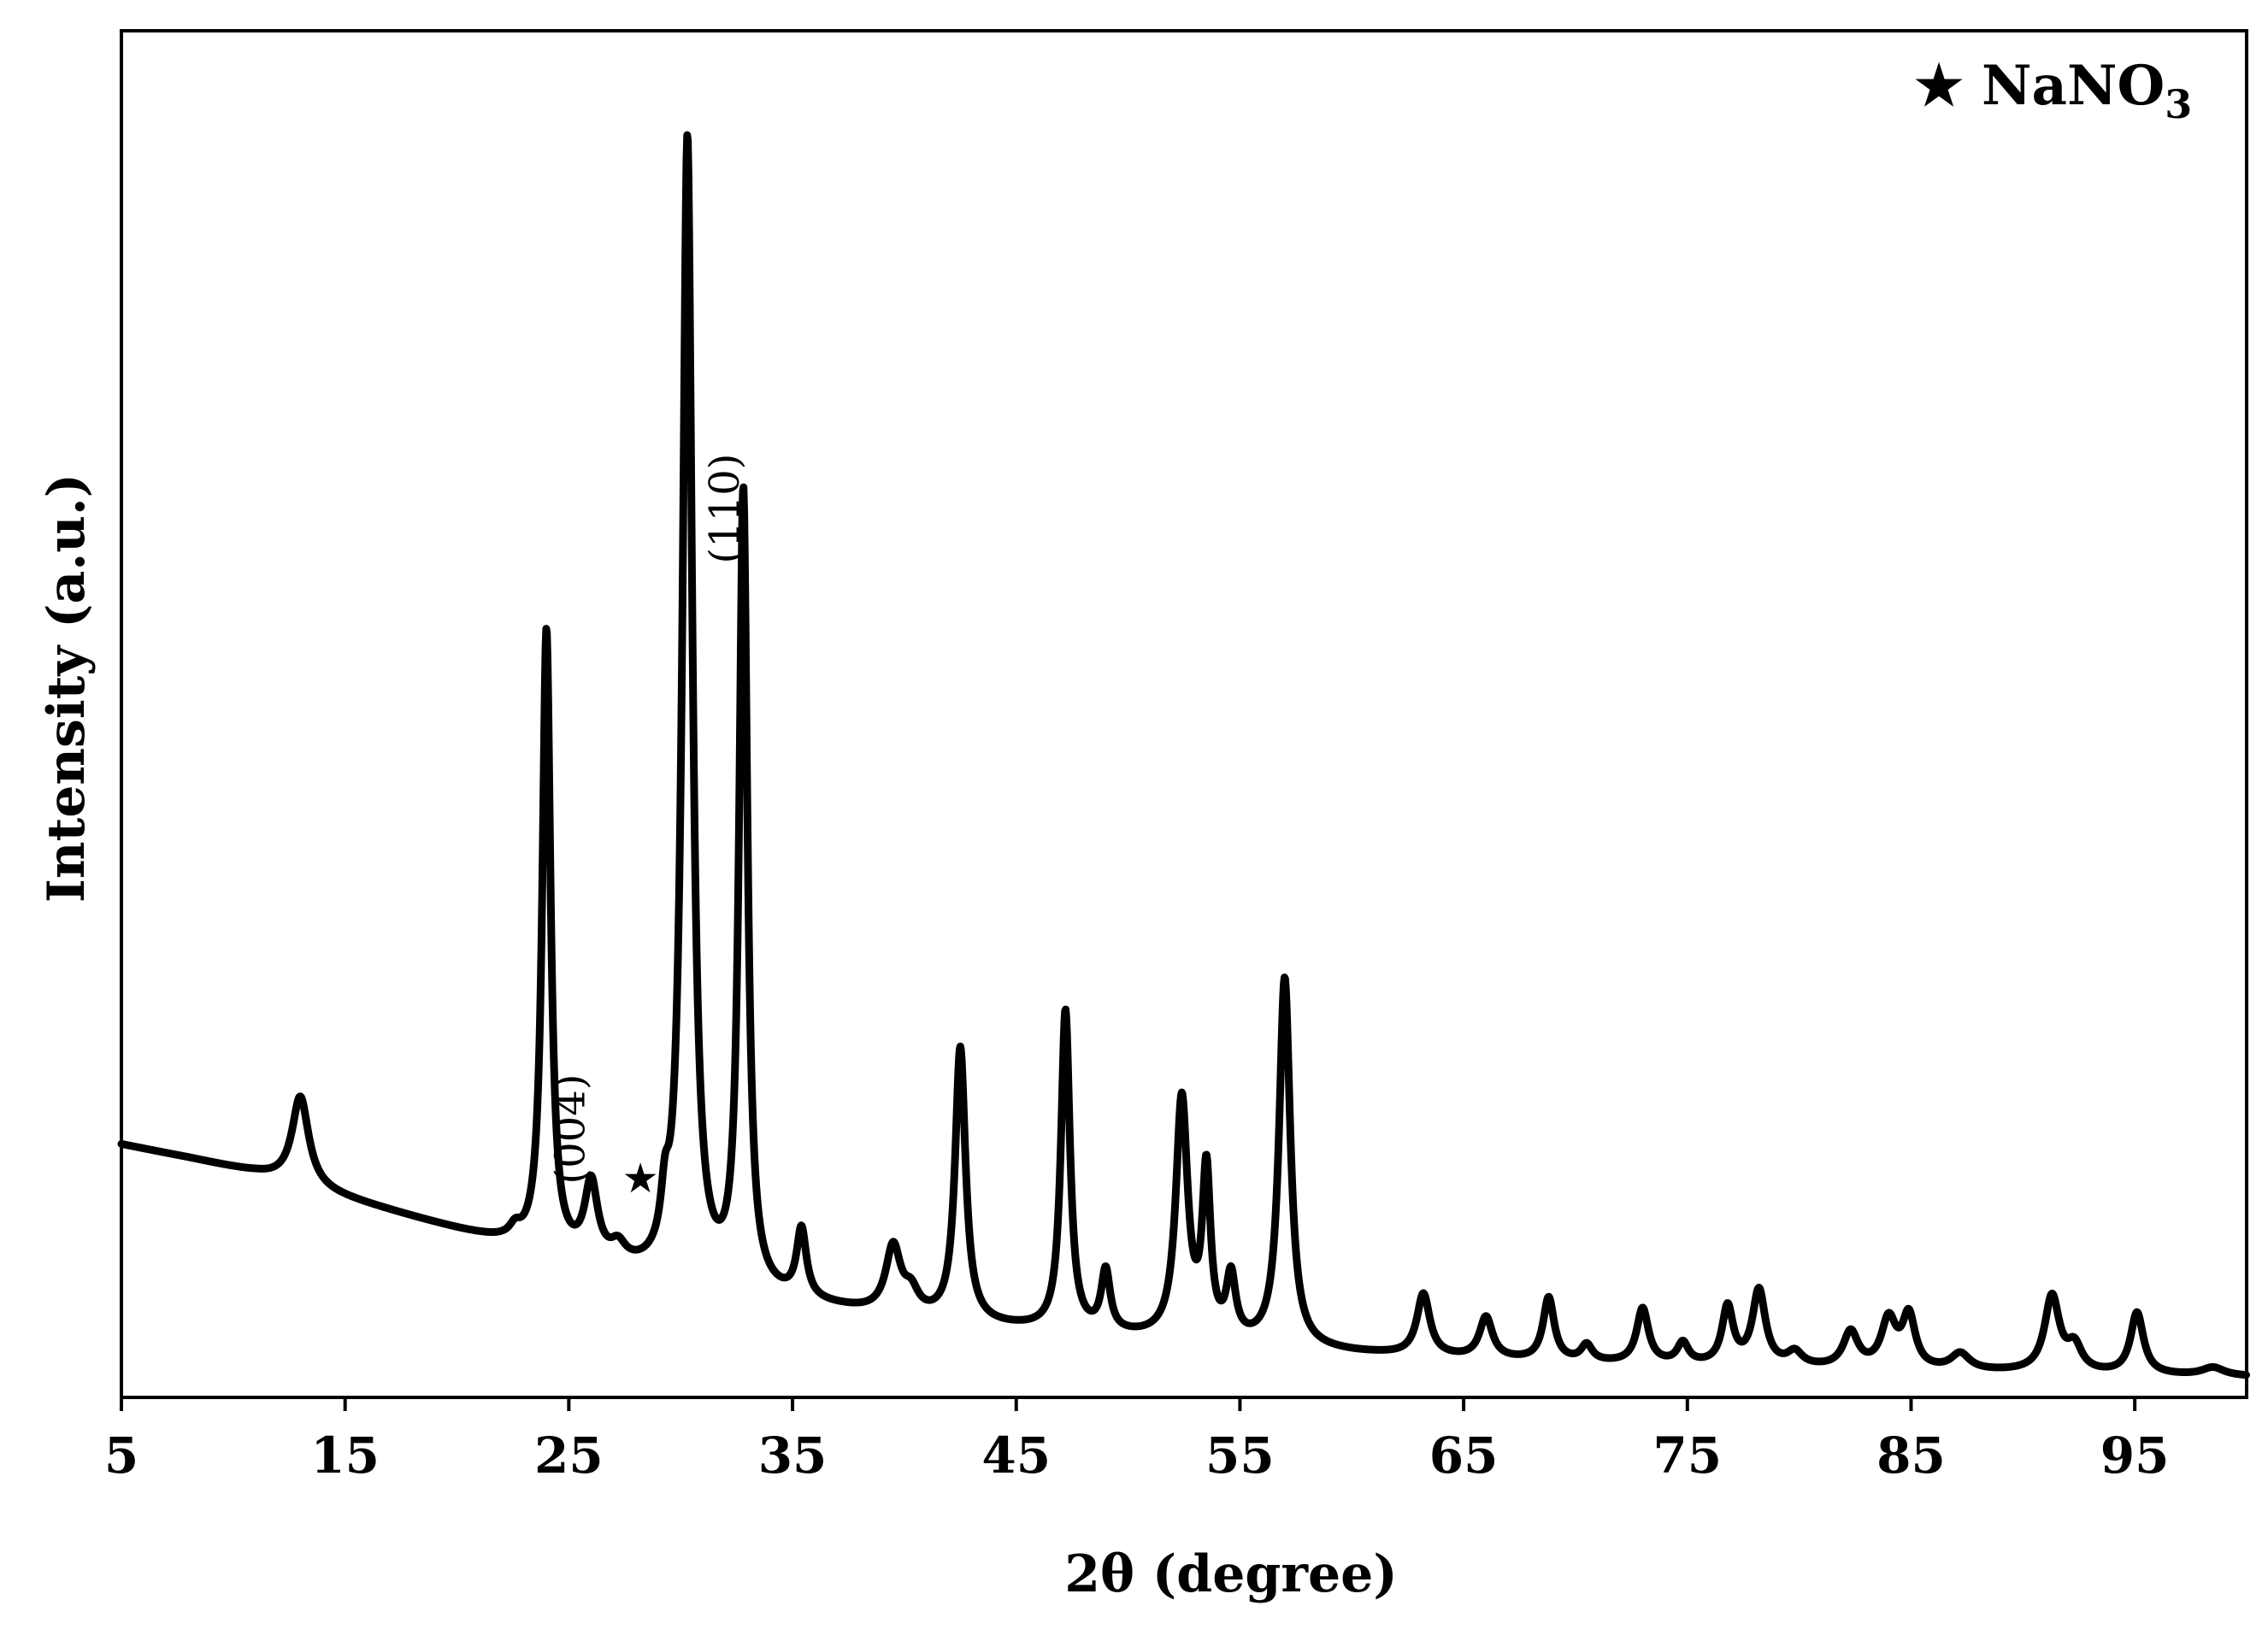 The image size is (2268, 1635). What do you see at coordinates (1687, 1455) in the screenshot?
I see `x-tick-label: 75` at bounding box center [1687, 1455].